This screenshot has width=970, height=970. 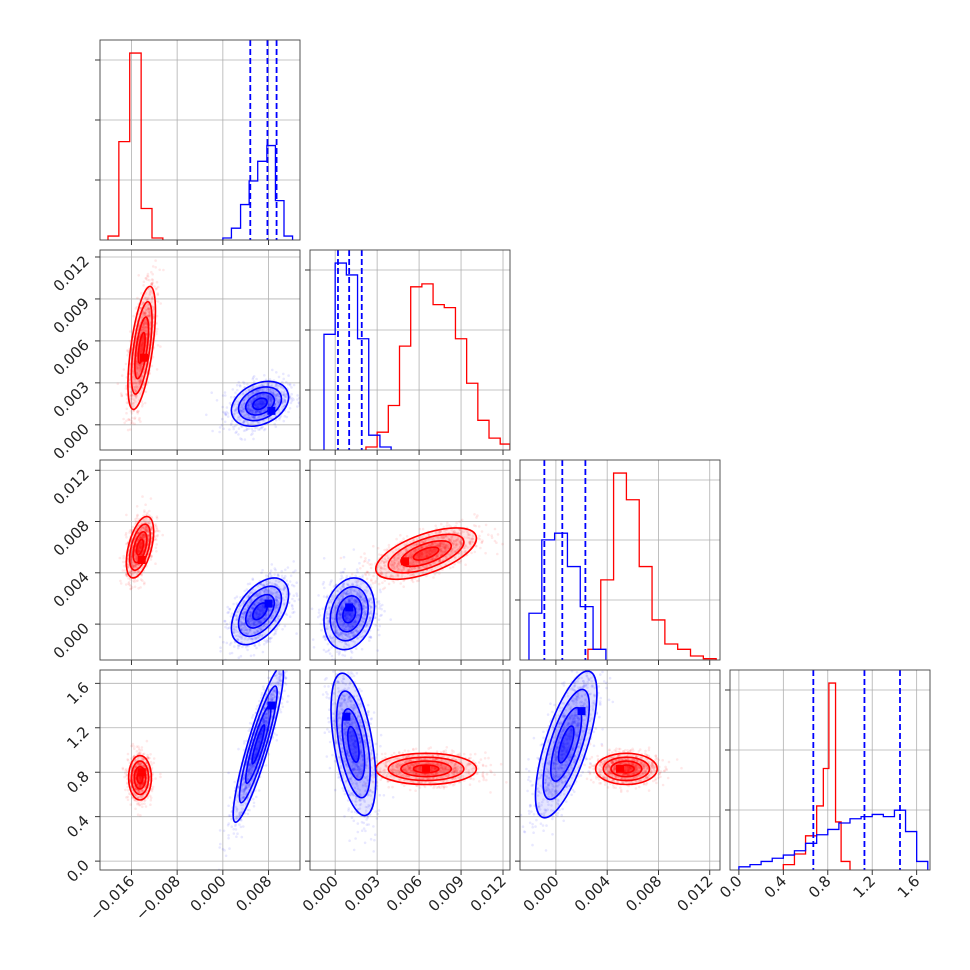 I want to click on scatter-p1-p2, so click(x=408, y=562).